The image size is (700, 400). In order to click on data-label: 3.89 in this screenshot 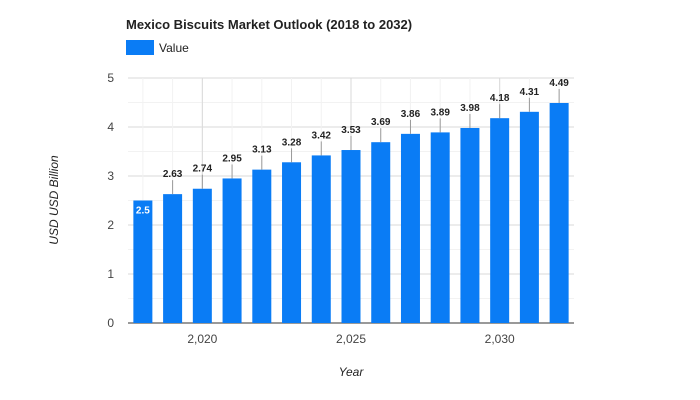, I will do `click(440, 112)`.